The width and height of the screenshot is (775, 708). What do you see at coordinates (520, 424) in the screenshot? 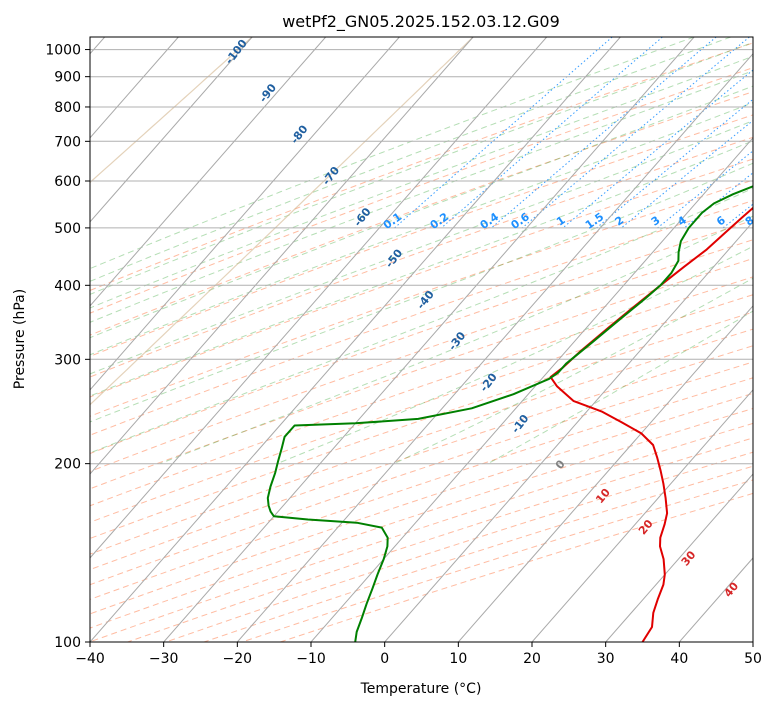
I see `dry-adiabat-label: -10` at bounding box center [520, 424].